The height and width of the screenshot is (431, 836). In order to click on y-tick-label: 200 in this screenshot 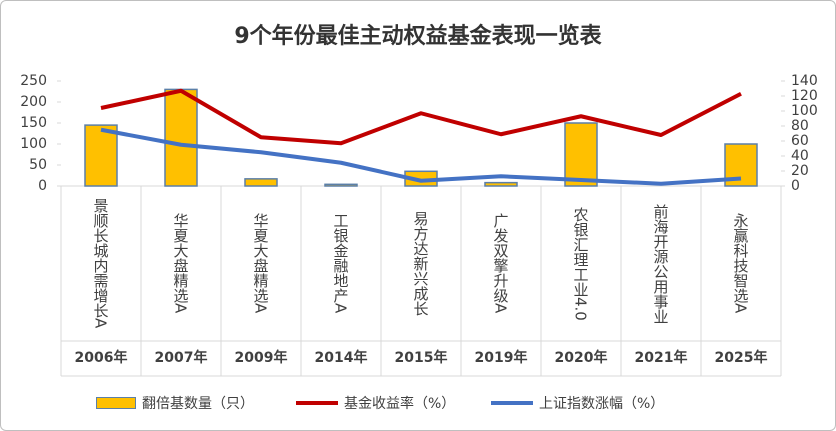, I will do `click(33, 102)`.